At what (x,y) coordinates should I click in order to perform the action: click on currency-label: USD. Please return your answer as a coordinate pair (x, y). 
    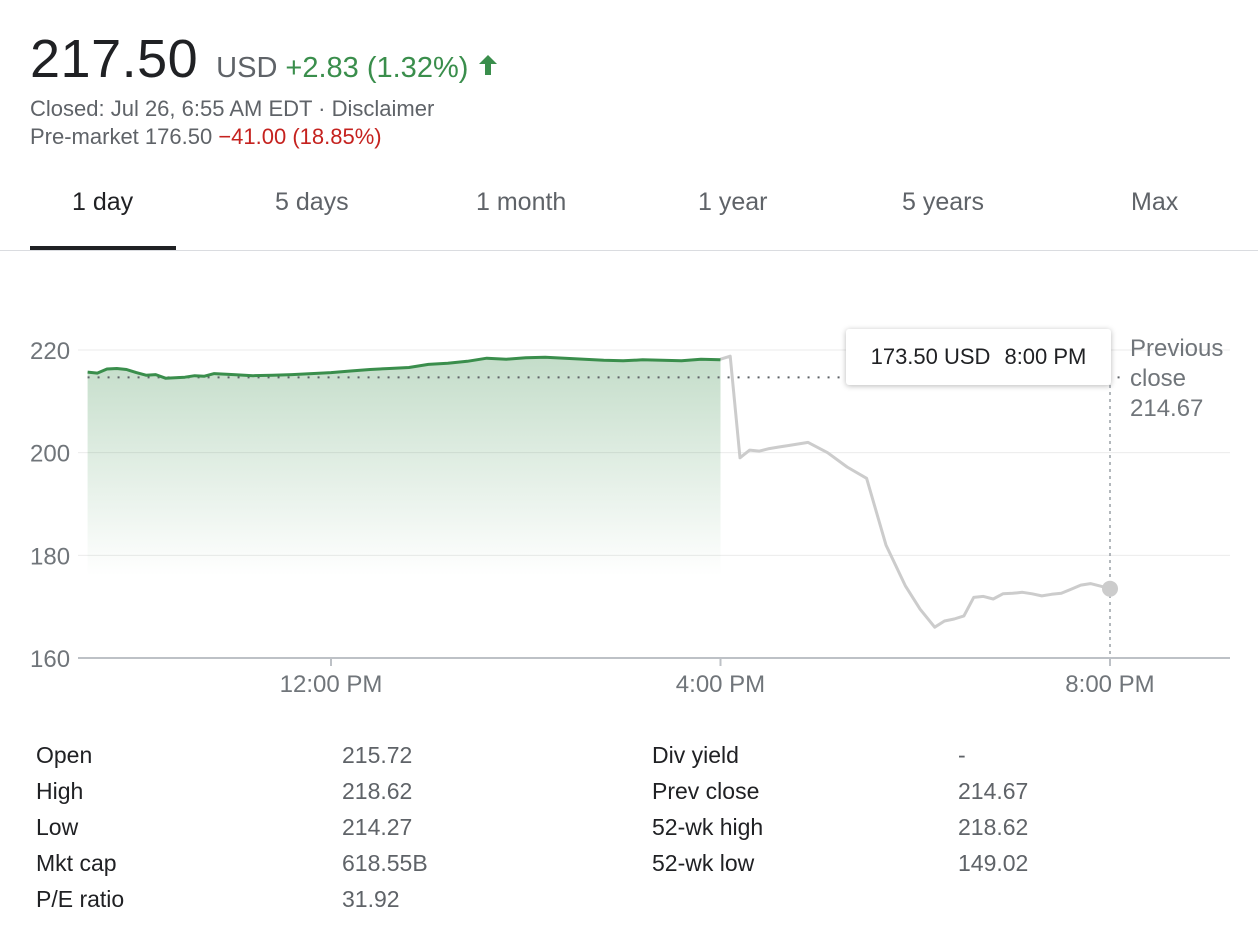
    Looking at the image, I should click on (247, 68).